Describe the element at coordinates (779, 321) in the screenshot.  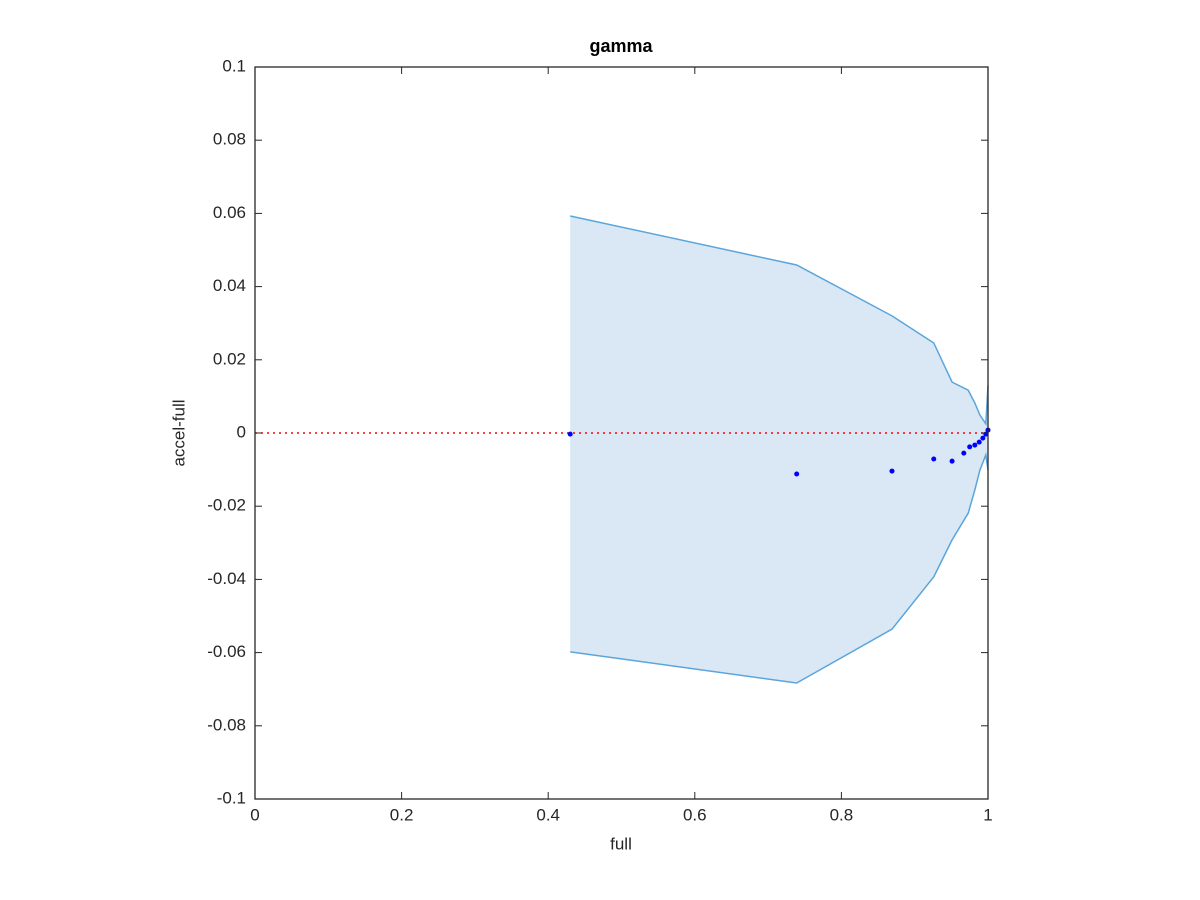
I see `band-upper-edge` at that location.